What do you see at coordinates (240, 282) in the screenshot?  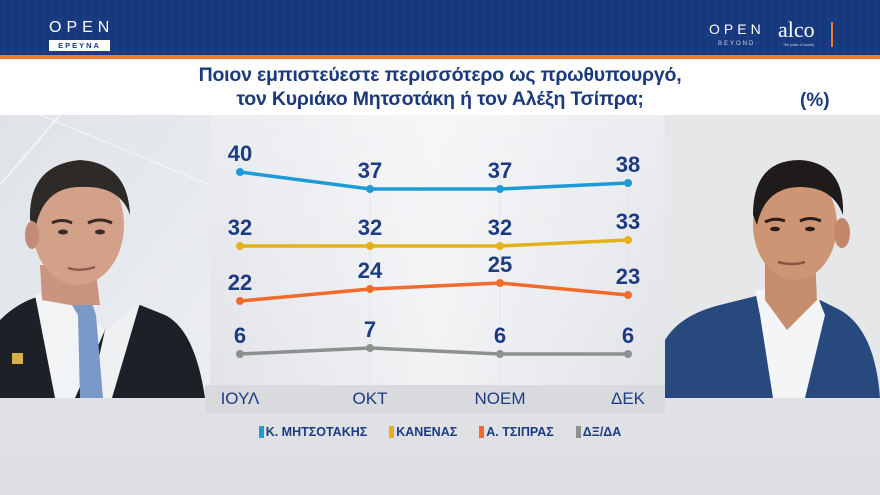 I see `data-label: 22` at bounding box center [240, 282].